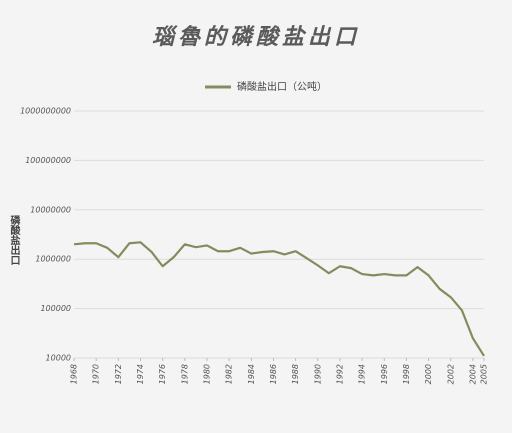  What do you see at coordinates (273, 374) in the screenshot?
I see `x-tick-label: 1986` at bounding box center [273, 374].